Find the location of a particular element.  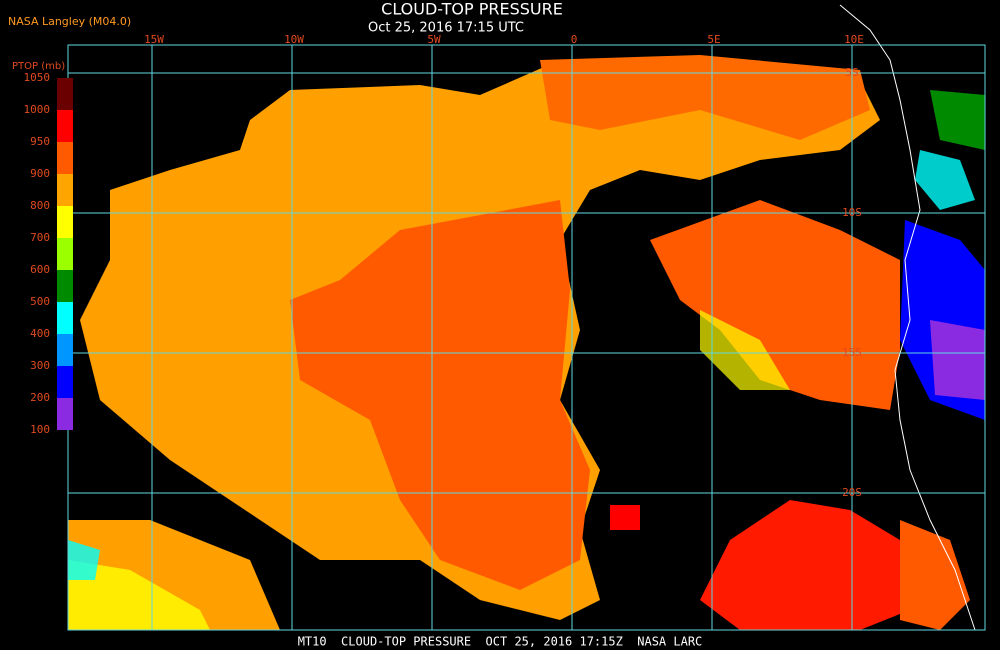

colorbar-label: 700 is located at coordinates (40, 237).